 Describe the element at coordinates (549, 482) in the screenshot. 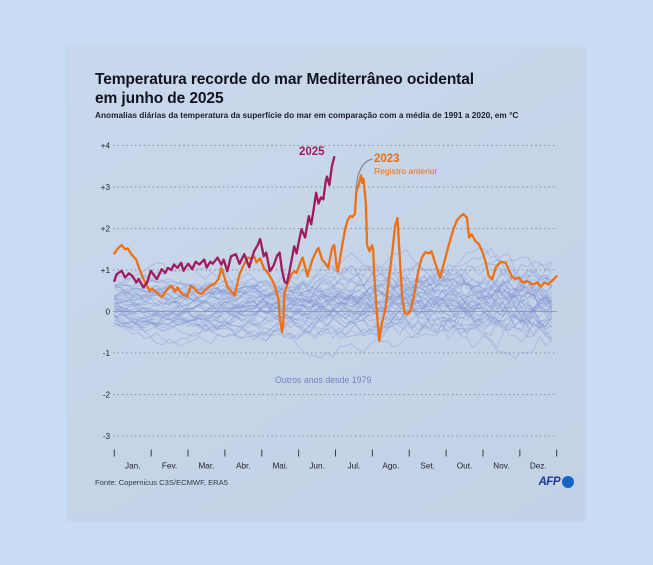

I see `afp-logo-text: AFP` at that location.